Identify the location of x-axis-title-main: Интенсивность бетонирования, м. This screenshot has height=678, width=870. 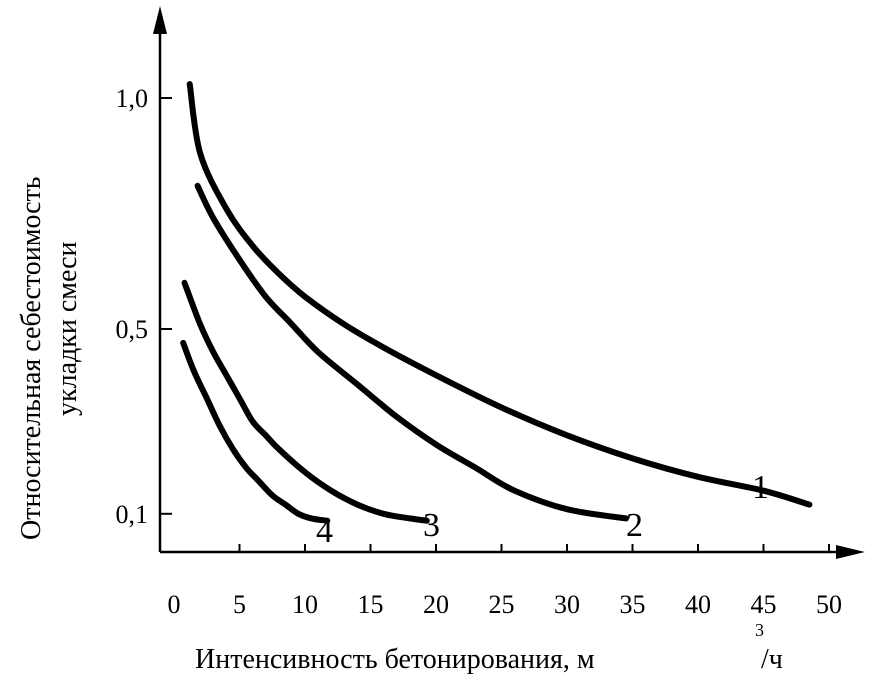
(395, 659).